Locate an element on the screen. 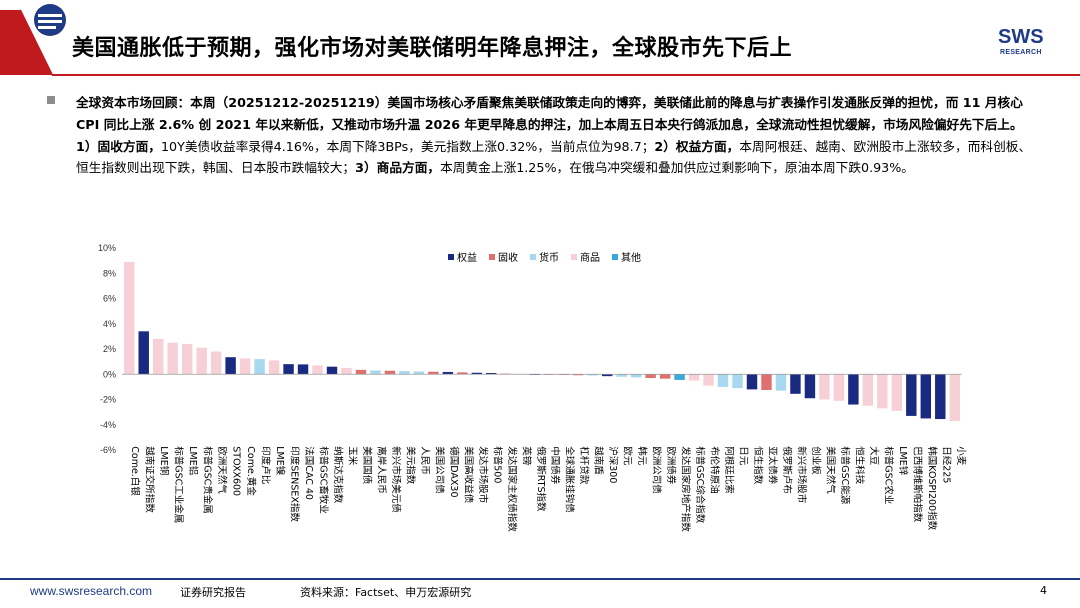 This screenshot has height=608, width=1080. category-label: Come.黄金 is located at coordinates (251, 471).